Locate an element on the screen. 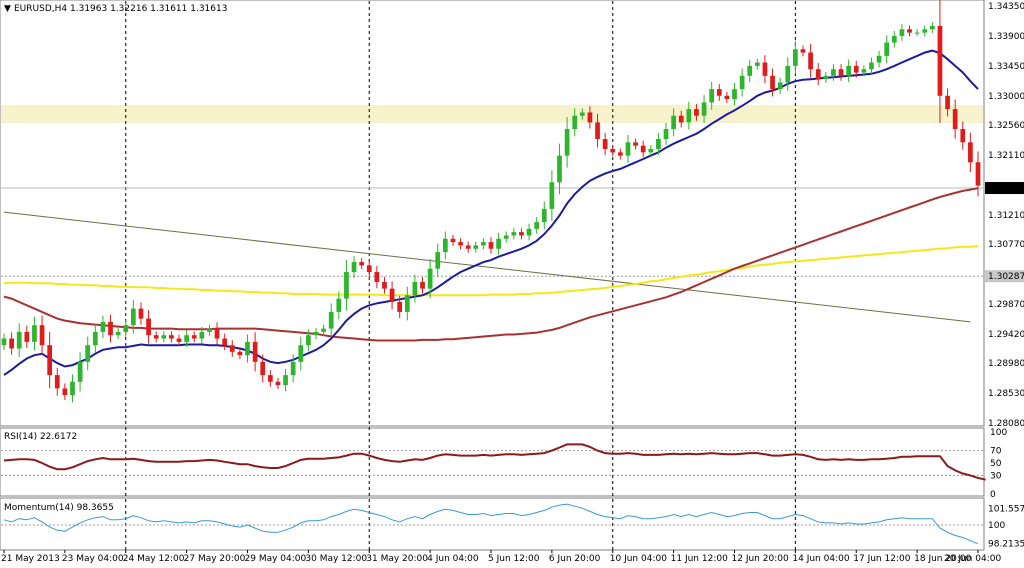 The width and height of the screenshot is (1024, 568). time-tick-label: 27 May 20:00 is located at coordinates (215, 559).